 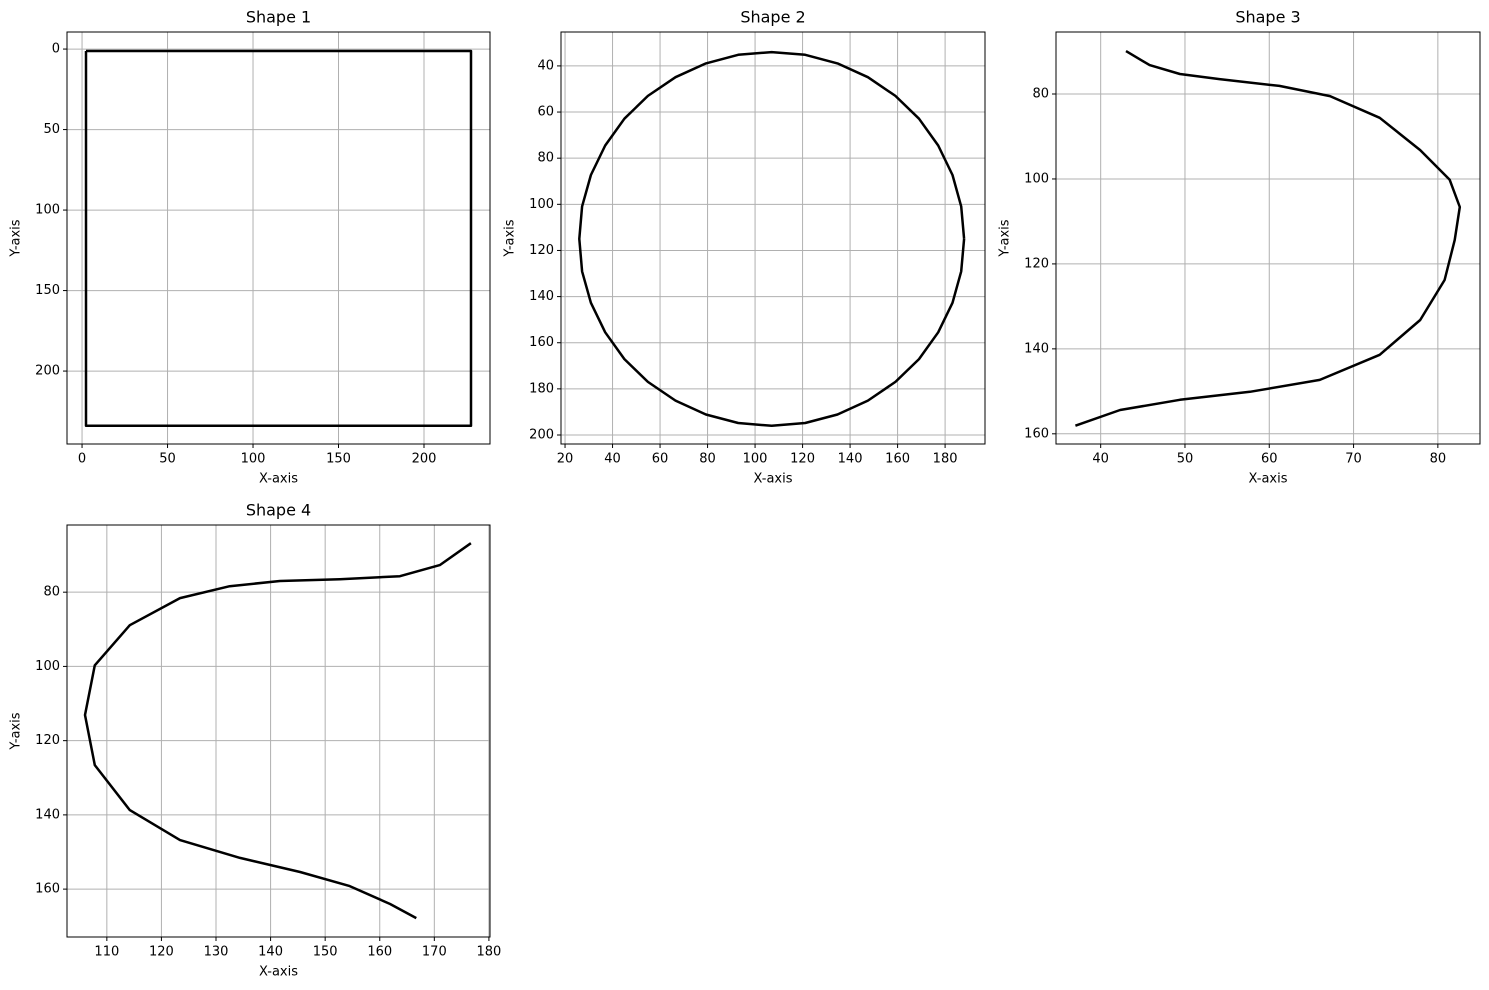 I want to click on x-tick-label: 200, so click(x=424, y=459).